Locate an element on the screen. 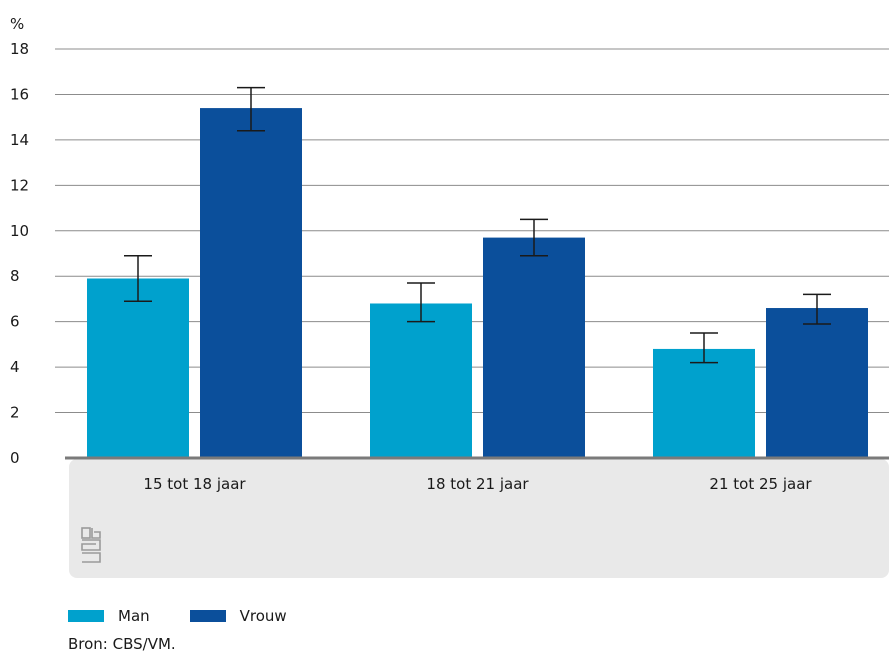 This screenshot has width=889, height=653. y-tick-label: 12 is located at coordinates (19, 185).